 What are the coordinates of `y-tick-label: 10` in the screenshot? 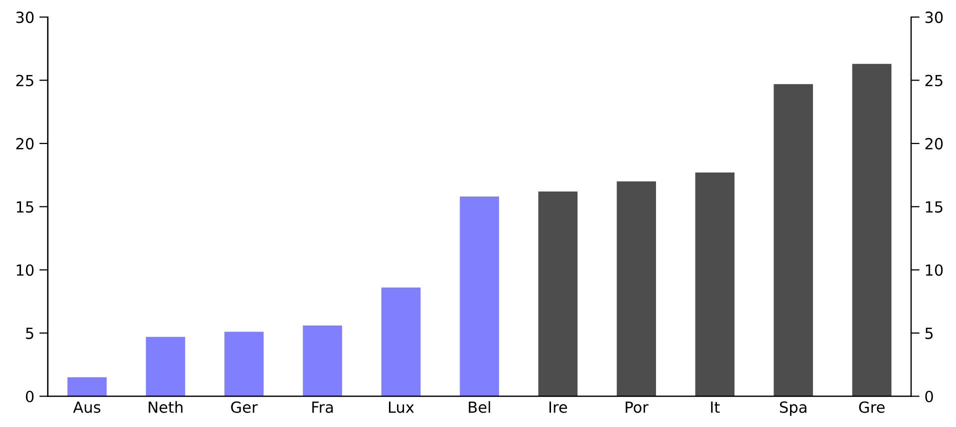 It's located at (25, 270).